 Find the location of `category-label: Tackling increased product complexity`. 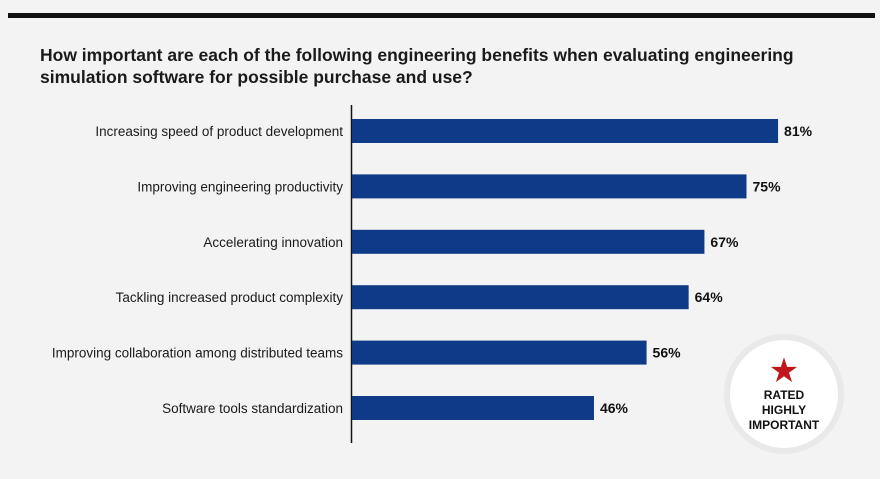

category-label: Tackling increased product complexity is located at coordinates (230, 297).